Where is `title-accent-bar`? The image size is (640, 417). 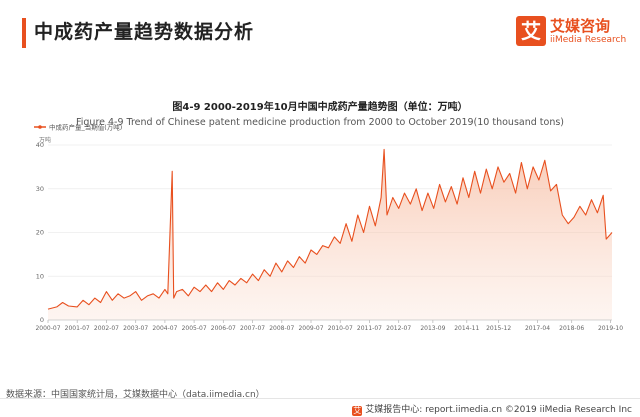 title-accent-bar is located at coordinates (24, 33).